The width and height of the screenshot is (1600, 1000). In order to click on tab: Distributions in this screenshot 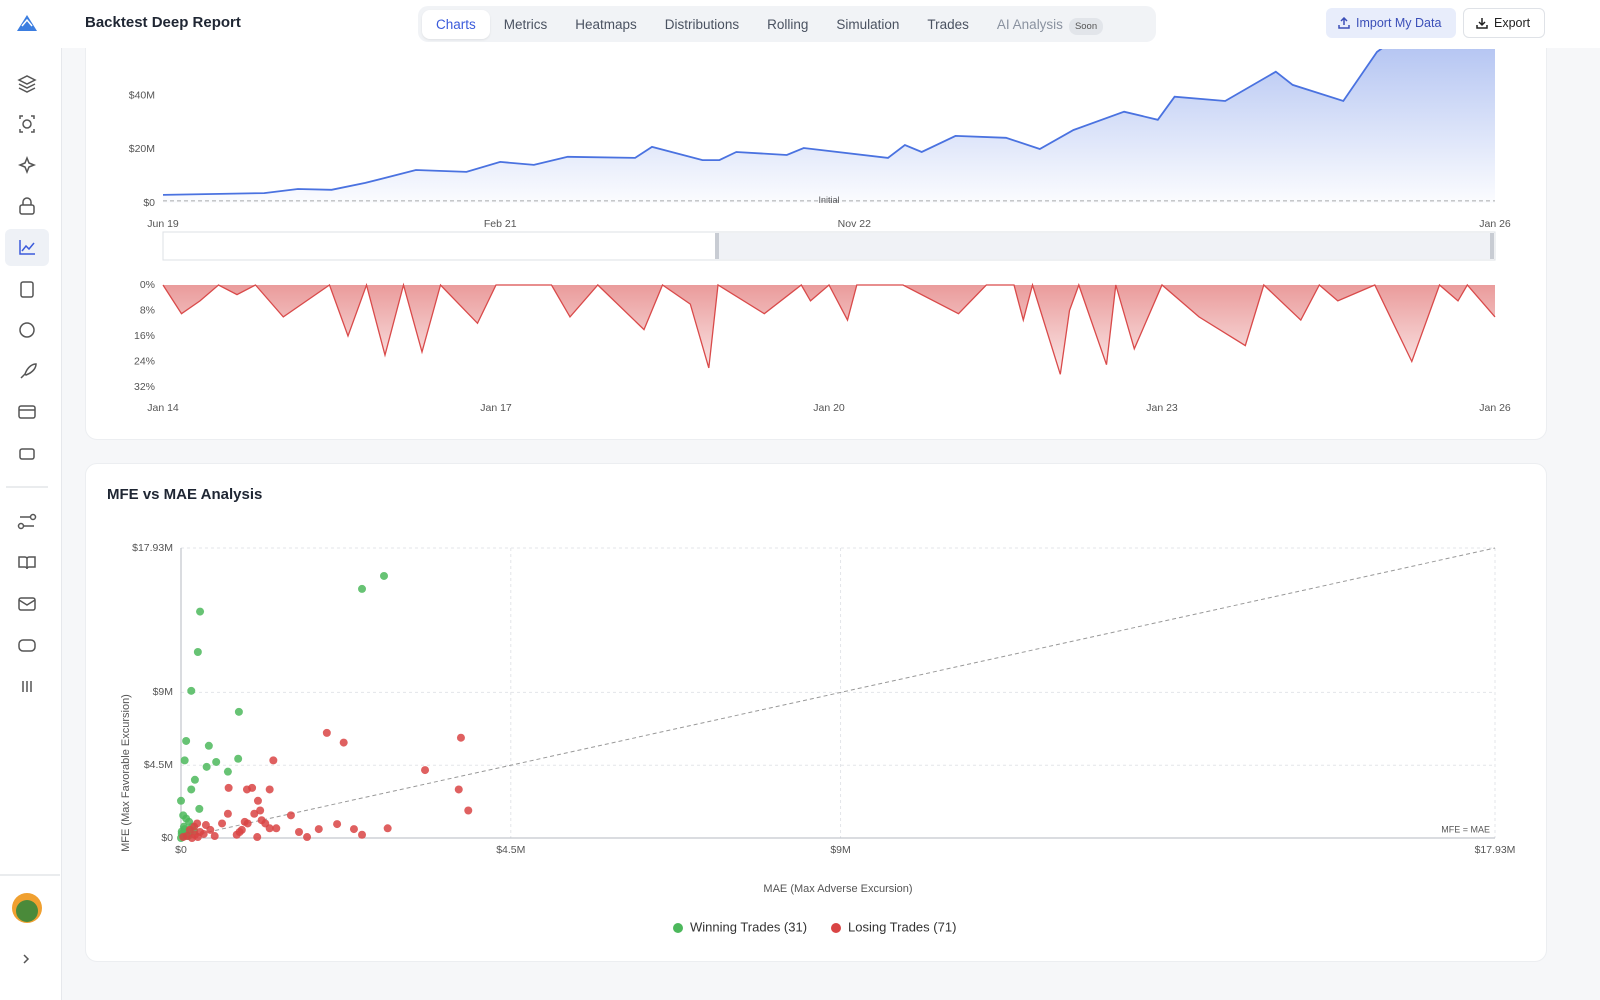, I will do `click(702, 24)`.